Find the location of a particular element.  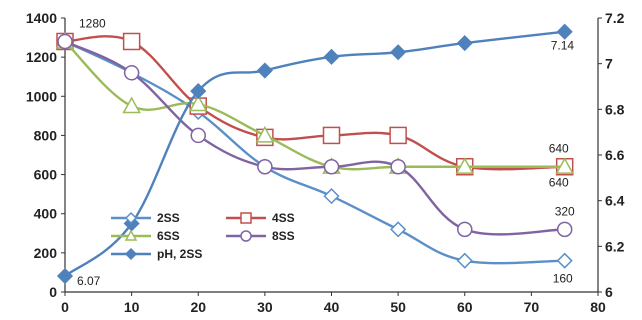

legend: 2SS 4SS 6SS 8SS pH, 2SS is located at coordinates (203, 236).